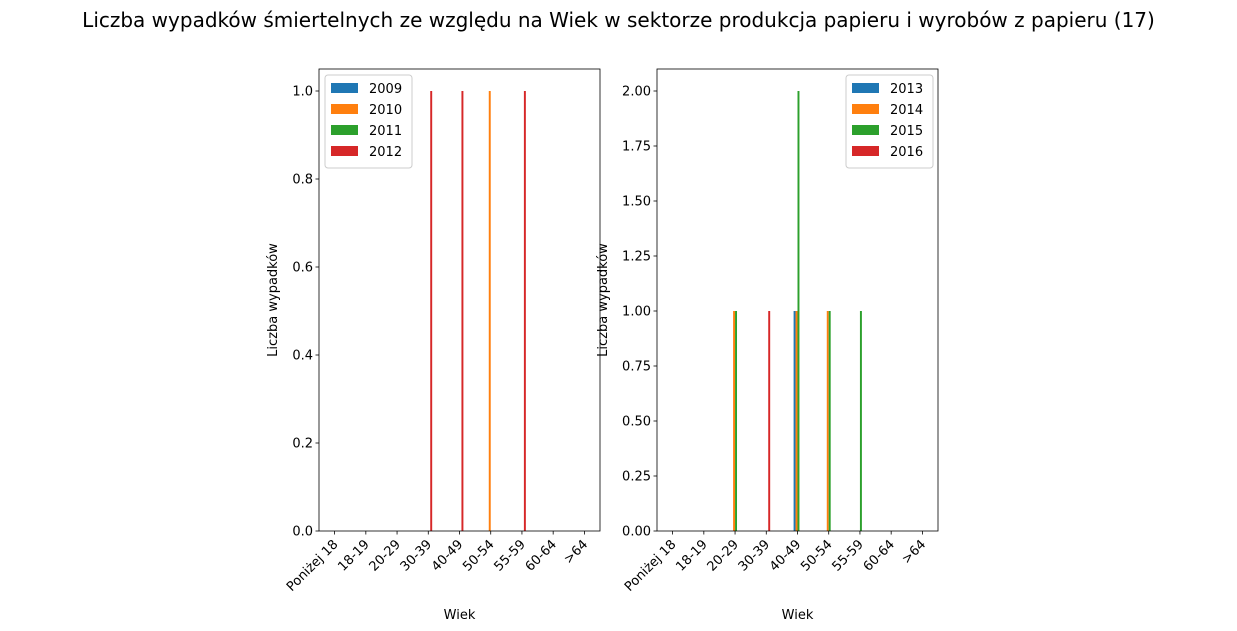 The height and width of the screenshot is (631, 1237). Describe the element at coordinates (636, 147) in the screenshot. I see `y-tick-label: 1.75` at that location.